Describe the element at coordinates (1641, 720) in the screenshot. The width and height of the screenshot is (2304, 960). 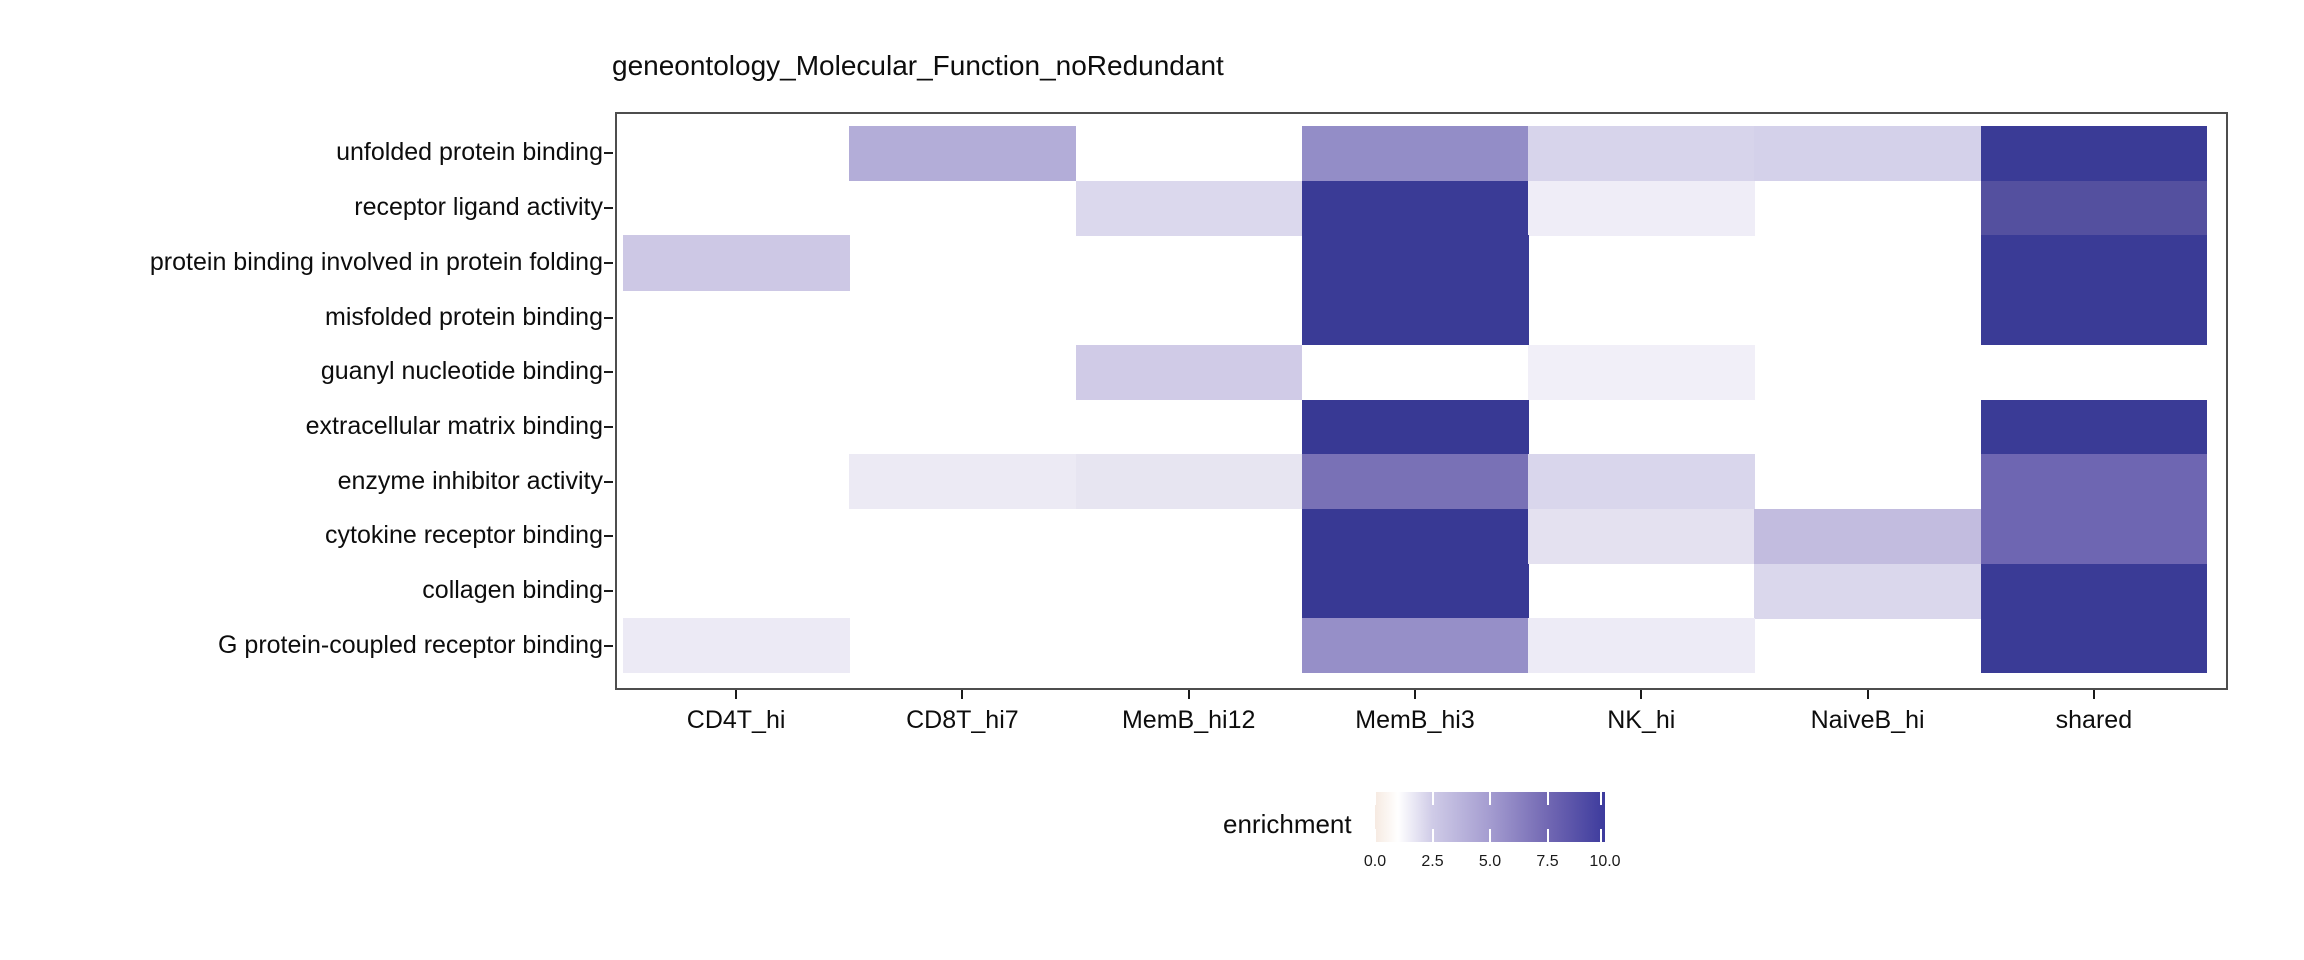
I see `x-axis-label: NK_hi` at that location.